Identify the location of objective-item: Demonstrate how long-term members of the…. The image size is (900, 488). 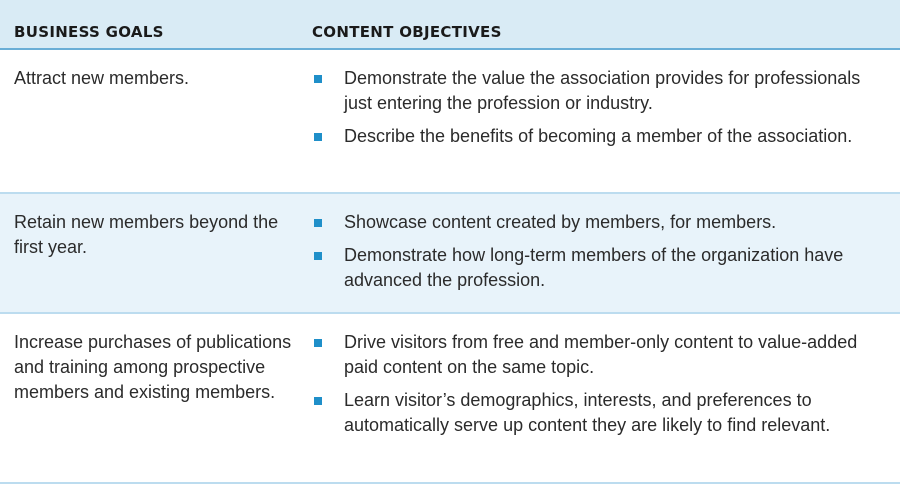
(602, 268).